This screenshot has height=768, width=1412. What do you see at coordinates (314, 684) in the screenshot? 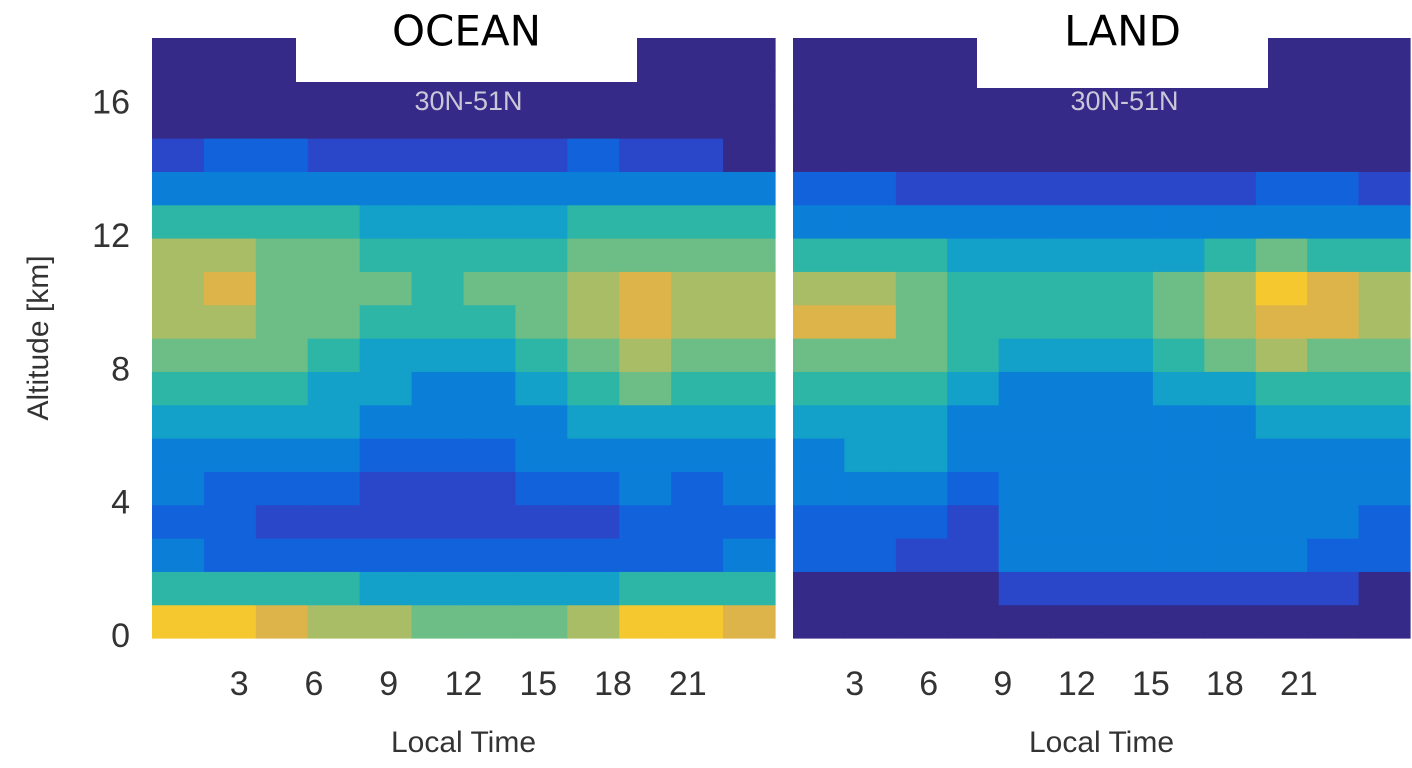
I see `x-tick-label: 6` at bounding box center [314, 684].